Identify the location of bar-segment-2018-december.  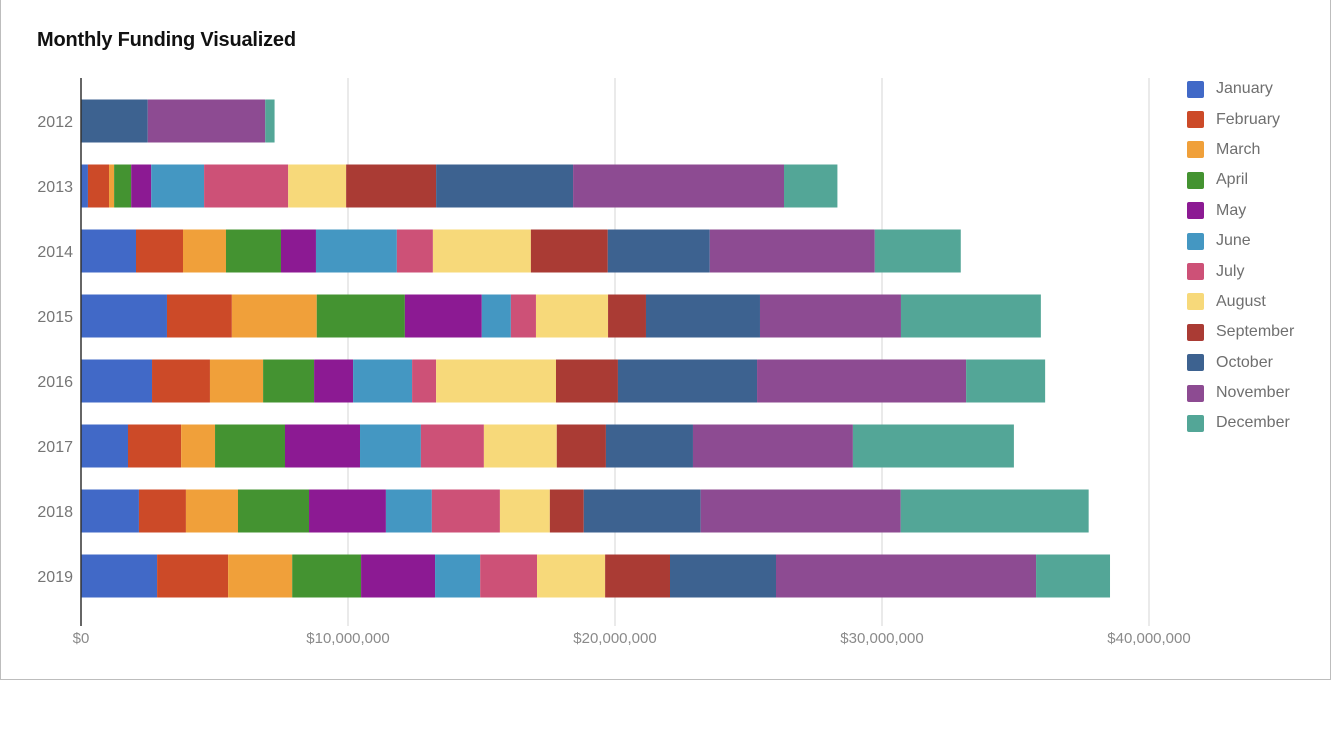
(994, 511).